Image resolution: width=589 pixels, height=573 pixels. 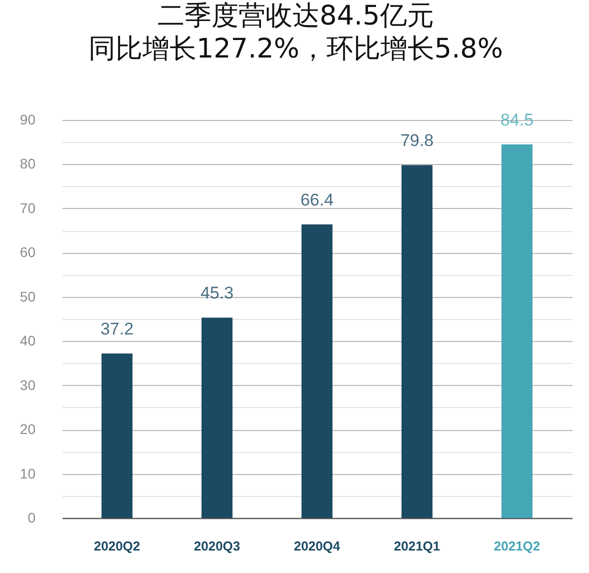 I want to click on x-tick-label: 2020Q4, so click(x=317, y=546).